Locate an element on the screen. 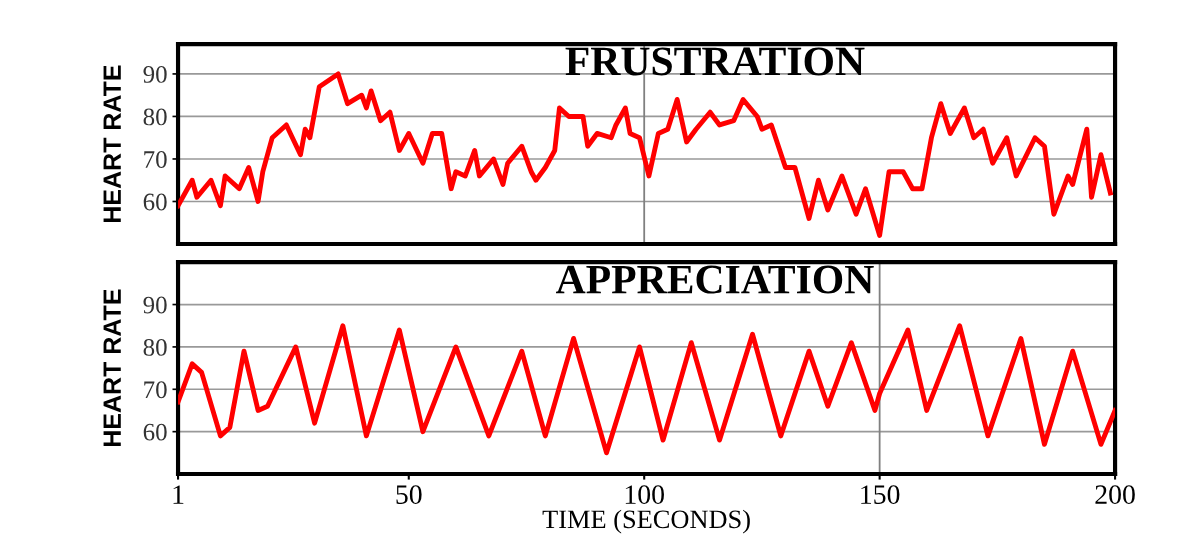  x-tick-label: 200 is located at coordinates (1115, 494).